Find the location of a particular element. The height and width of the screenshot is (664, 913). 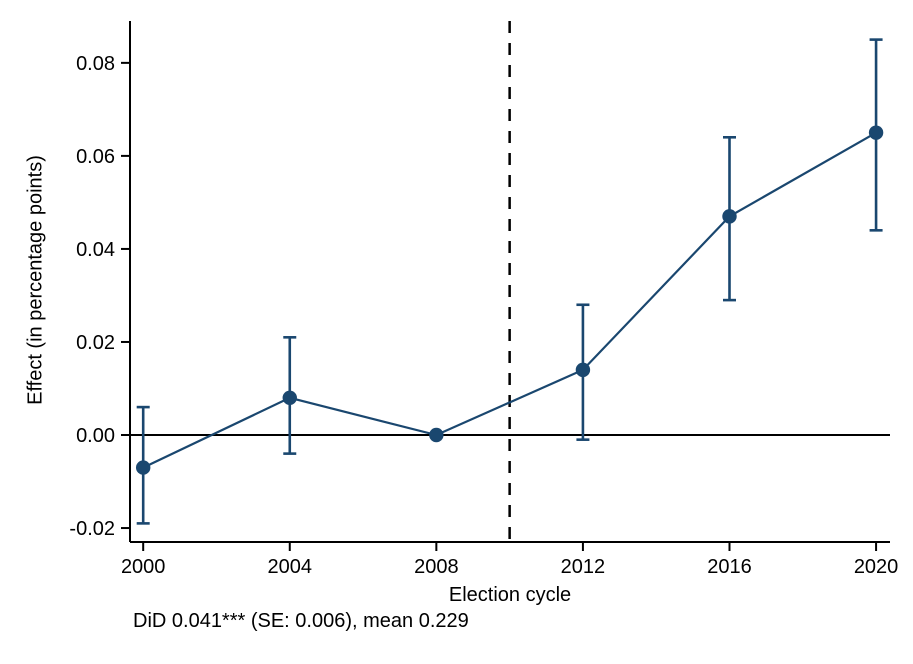

x-axis-title: Election cycle is located at coordinates (510, 595).